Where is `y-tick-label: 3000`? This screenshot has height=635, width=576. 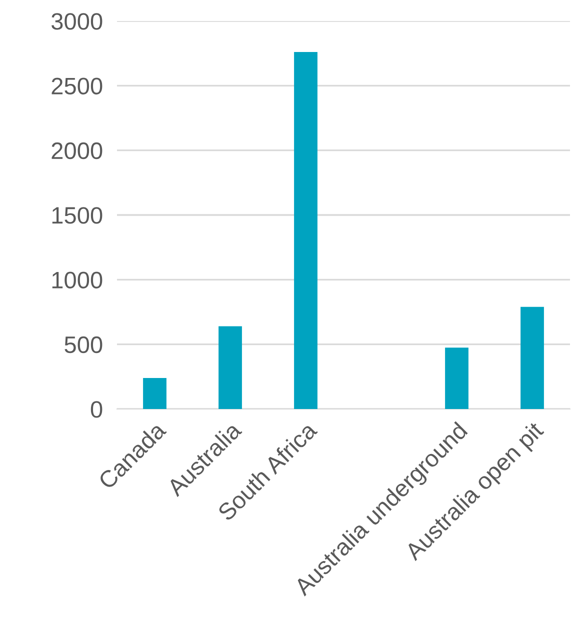
y-tick-label: 3000 is located at coordinates (76, 21).